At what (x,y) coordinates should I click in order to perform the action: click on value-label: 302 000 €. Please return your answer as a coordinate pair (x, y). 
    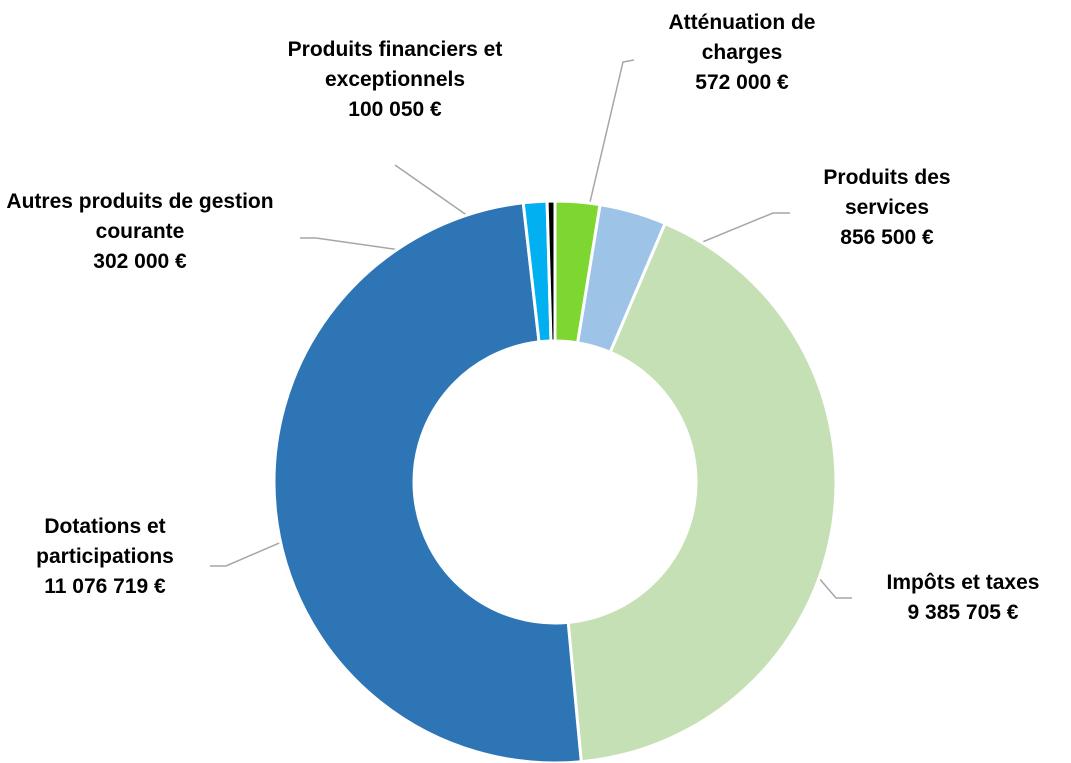
    Looking at the image, I should click on (140, 261).